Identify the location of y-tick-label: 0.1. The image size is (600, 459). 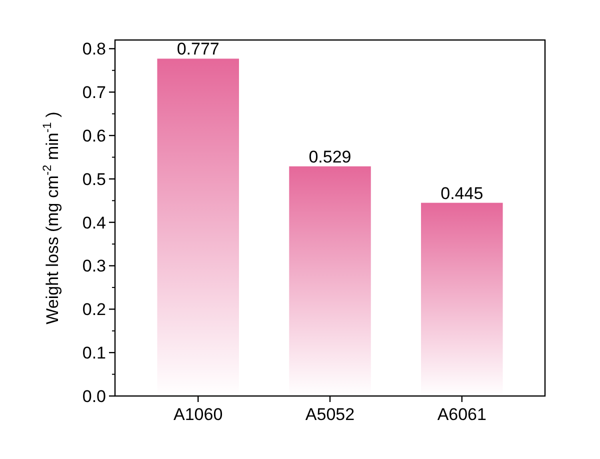
(94, 353).